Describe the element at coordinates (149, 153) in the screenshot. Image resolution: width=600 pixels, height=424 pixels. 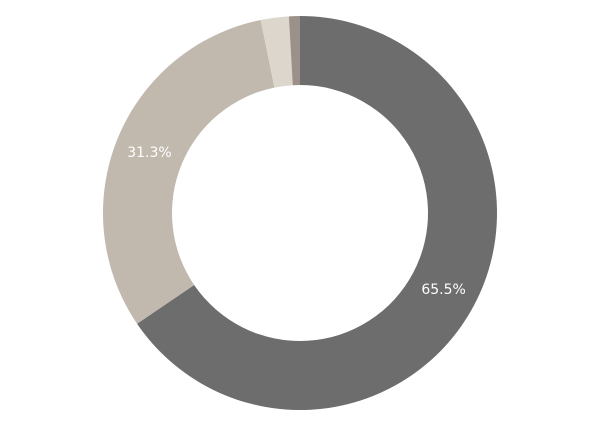
I see `slice-label-1: 31.3%` at that location.